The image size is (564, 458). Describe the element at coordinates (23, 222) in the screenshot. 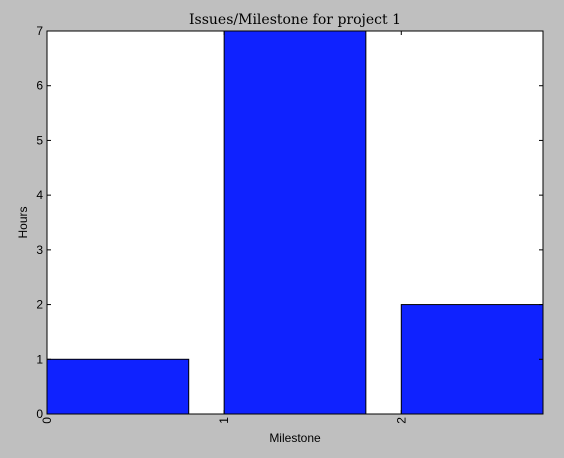

I see `y-axis-label: Hours` at that location.